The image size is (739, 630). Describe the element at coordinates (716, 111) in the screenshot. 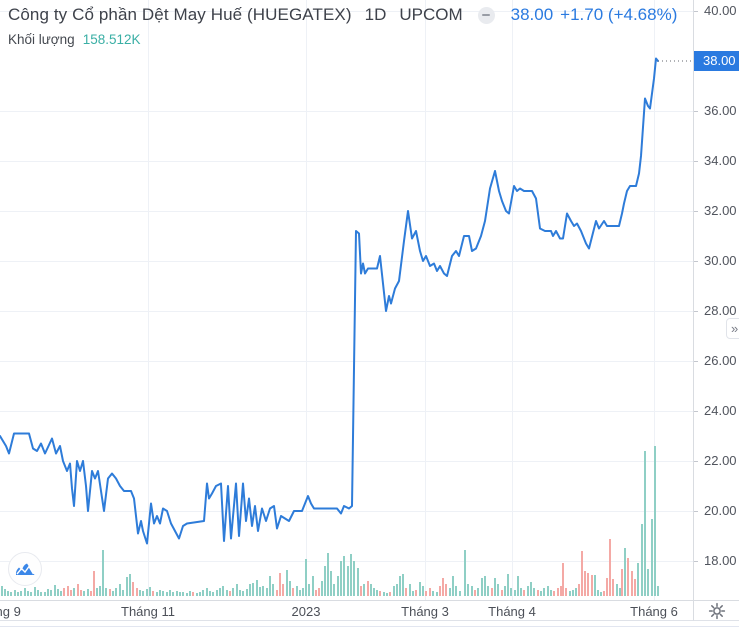

I see `price-axis-label: 36.00` at that location.